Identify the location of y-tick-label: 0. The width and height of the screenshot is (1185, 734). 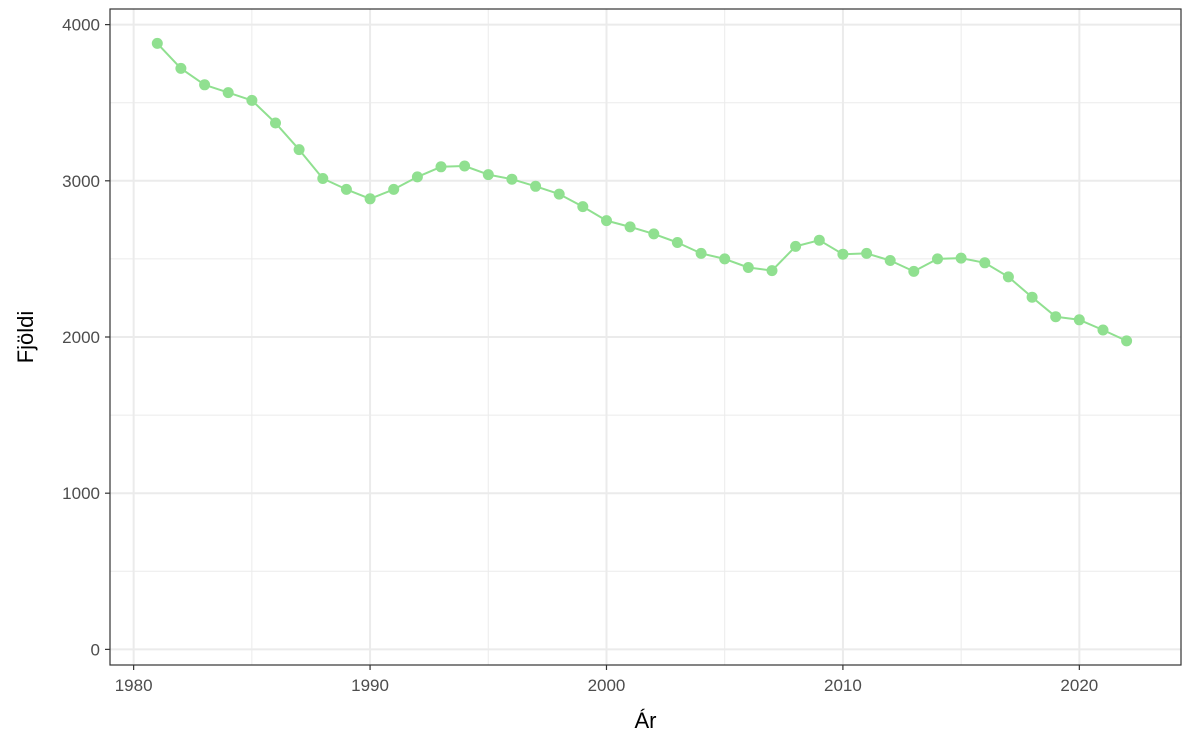
(95, 649).